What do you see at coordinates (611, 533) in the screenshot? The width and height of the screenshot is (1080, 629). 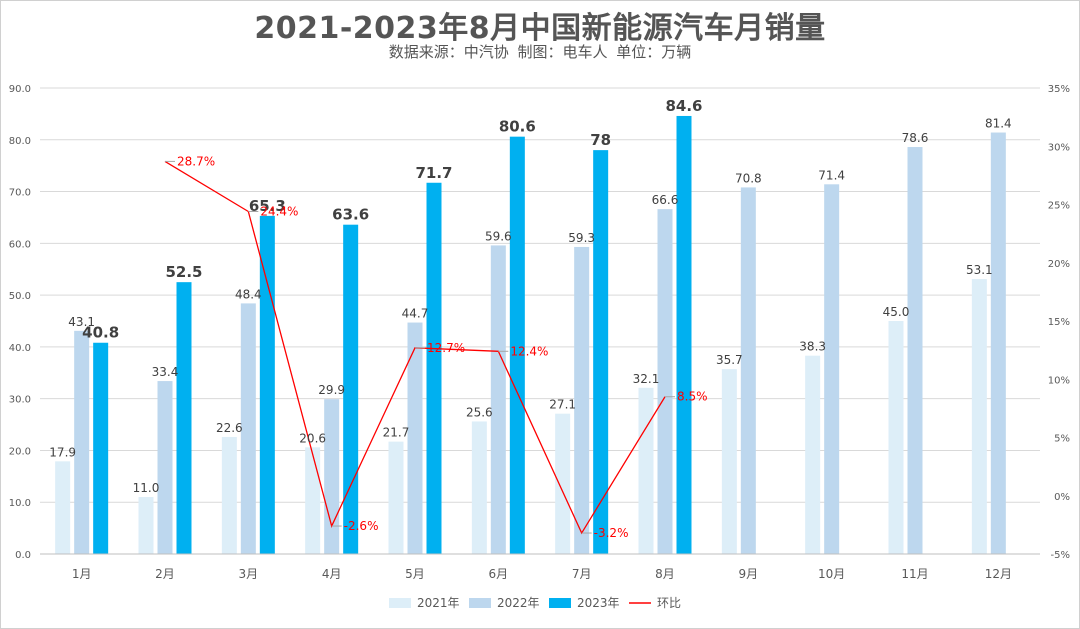 I see `line-label: -3.2%` at bounding box center [611, 533].